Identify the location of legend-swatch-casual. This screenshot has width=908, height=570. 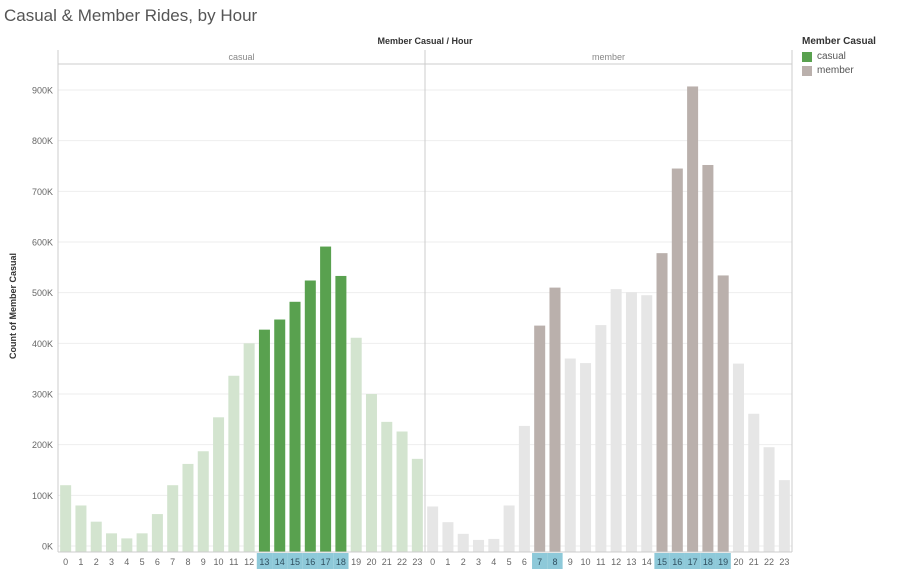
(807, 56).